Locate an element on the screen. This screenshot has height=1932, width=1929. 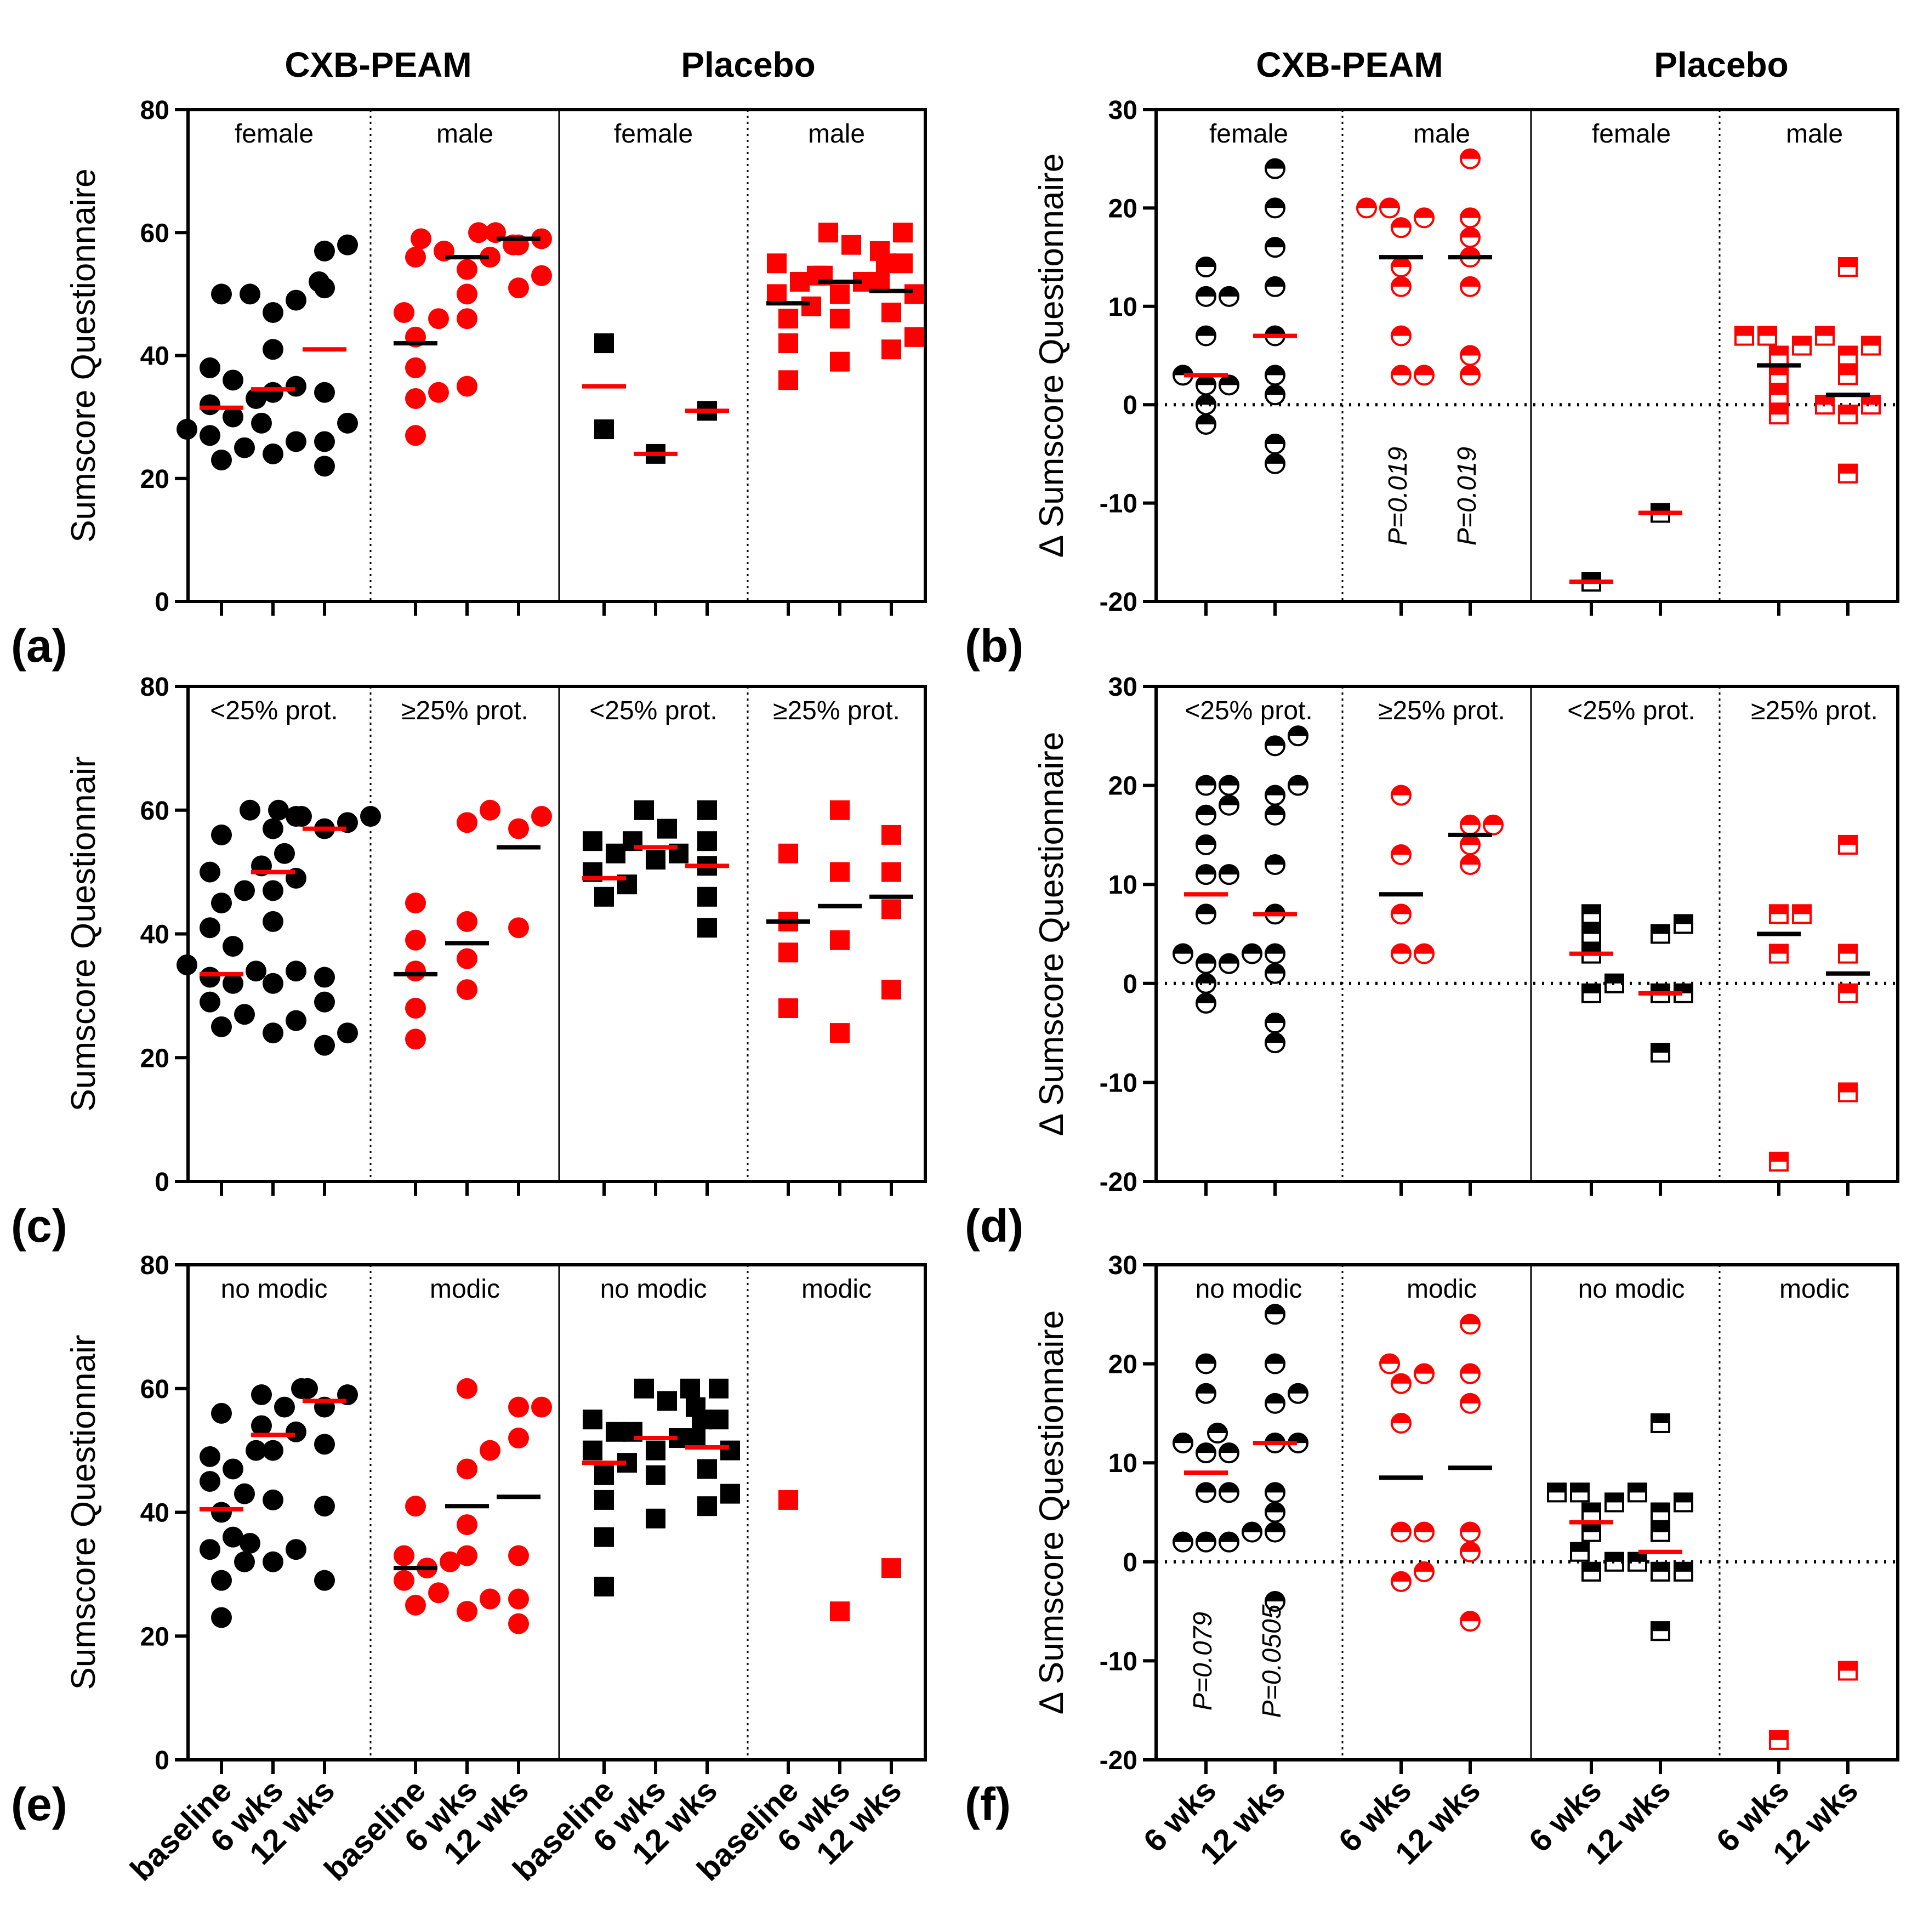
y-tick-label: 30 is located at coordinates (1122, 687).